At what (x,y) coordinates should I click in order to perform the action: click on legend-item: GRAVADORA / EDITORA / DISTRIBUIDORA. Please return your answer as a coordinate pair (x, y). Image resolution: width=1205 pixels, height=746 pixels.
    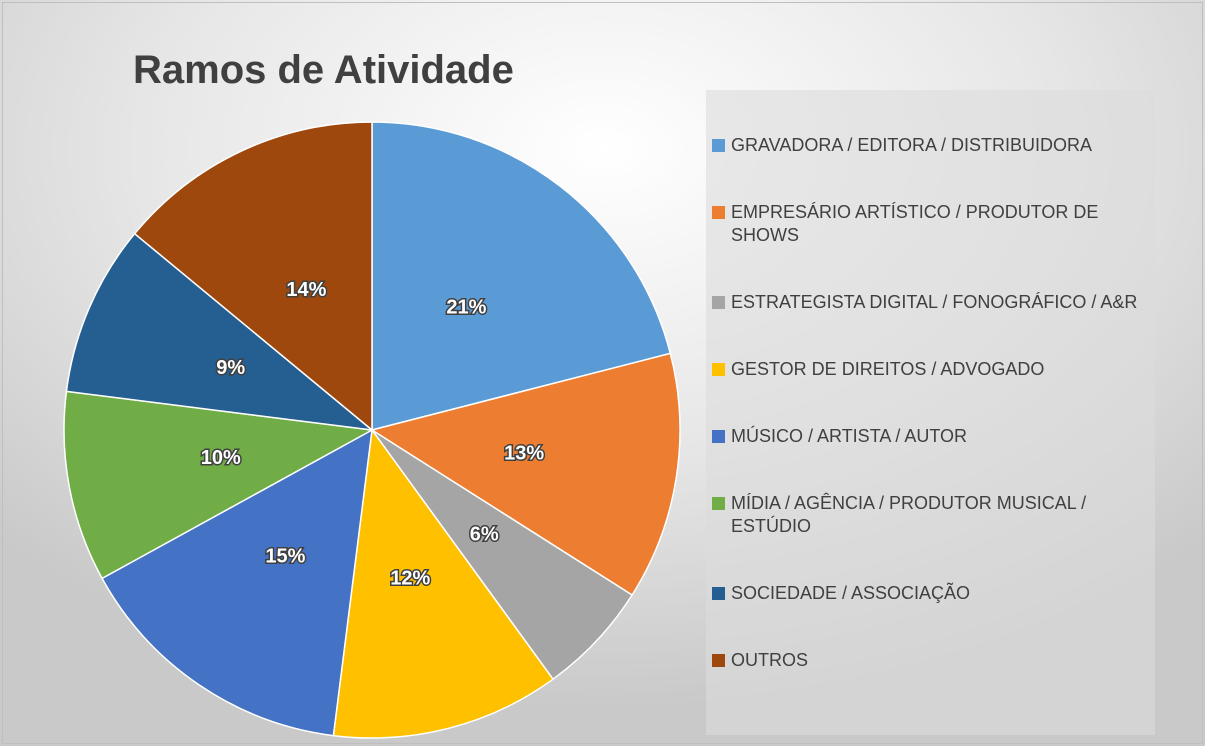
    Looking at the image, I should click on (933, 145).